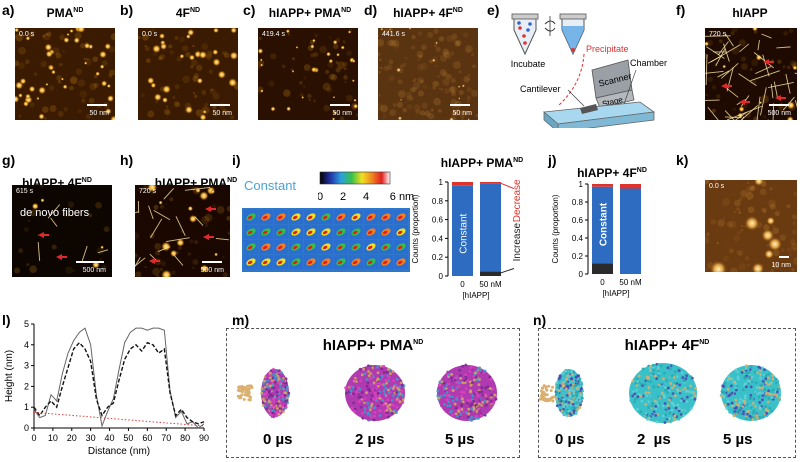  I want to click on colorbar-tick: 2, so click(343, 197).